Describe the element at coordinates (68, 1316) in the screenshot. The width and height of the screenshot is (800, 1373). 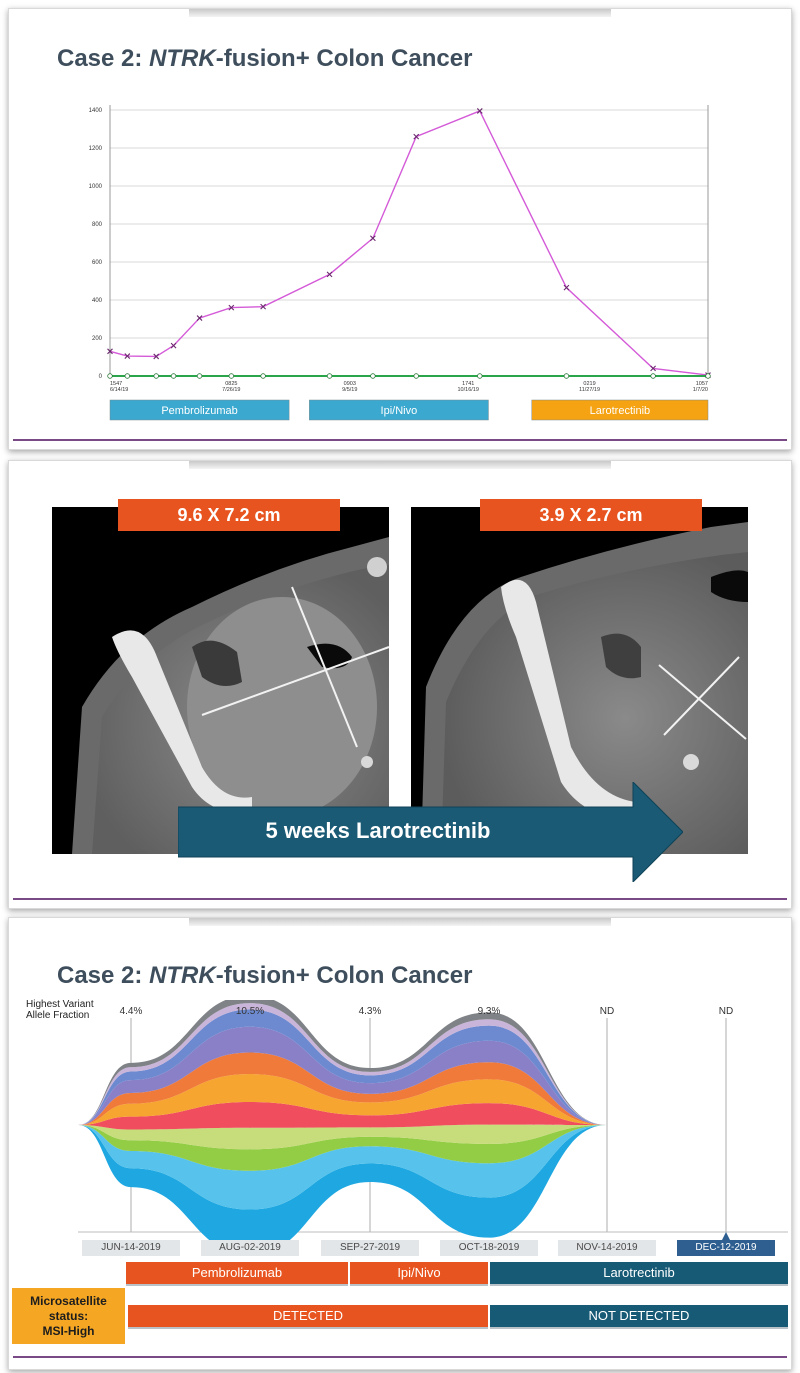
I see `msi-status-box: Microsatellite status: MSI-High` at that location.